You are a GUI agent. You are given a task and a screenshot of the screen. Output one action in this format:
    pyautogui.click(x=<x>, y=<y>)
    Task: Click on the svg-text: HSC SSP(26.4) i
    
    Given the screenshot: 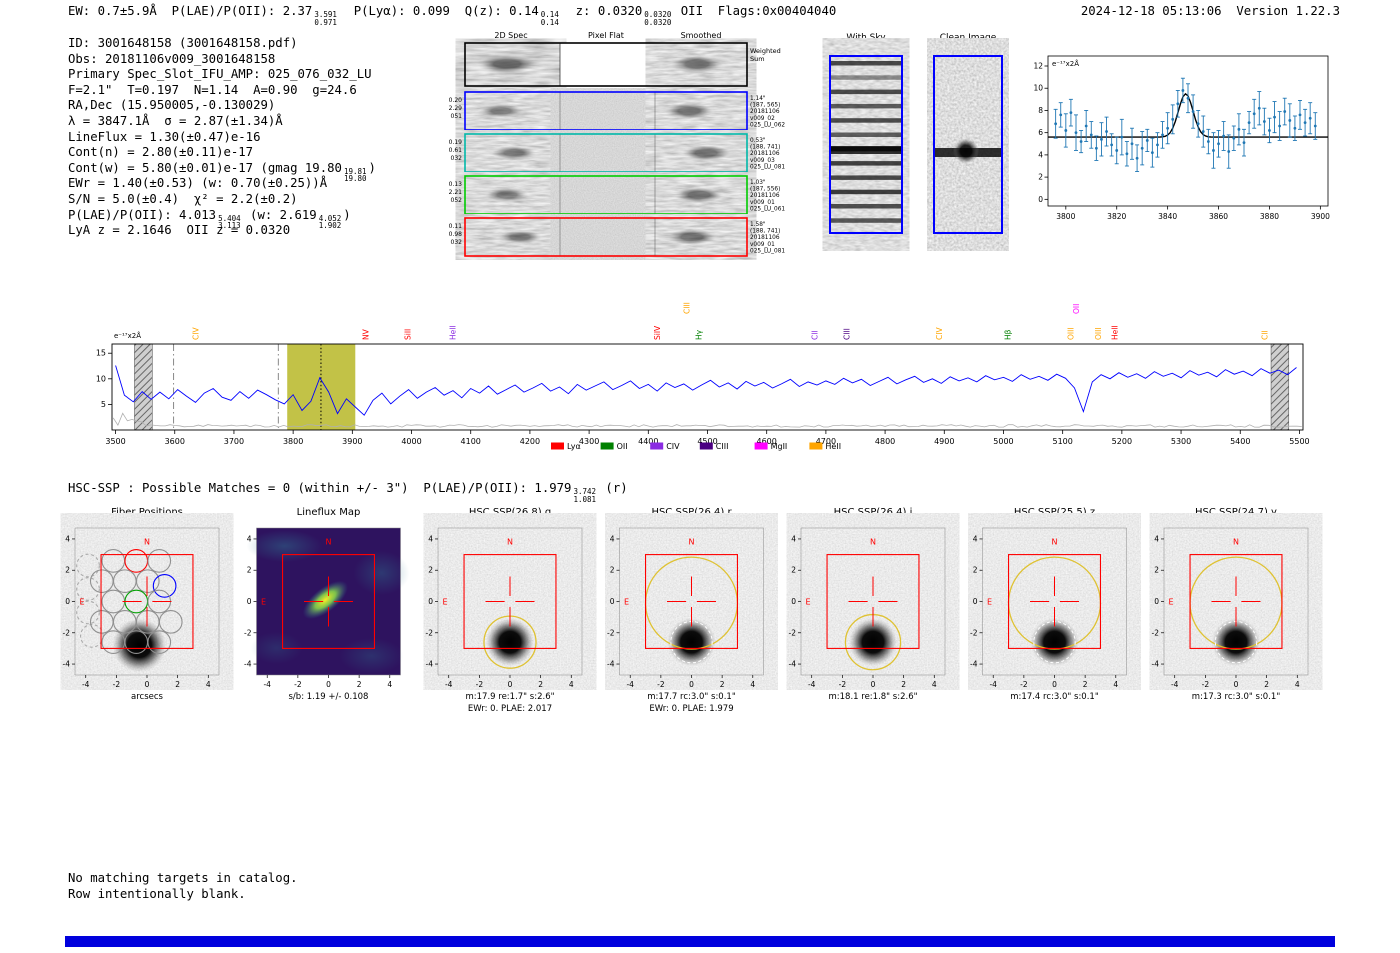 What is the action you would take?
    pyautogui.click(x=873, y=512)
    